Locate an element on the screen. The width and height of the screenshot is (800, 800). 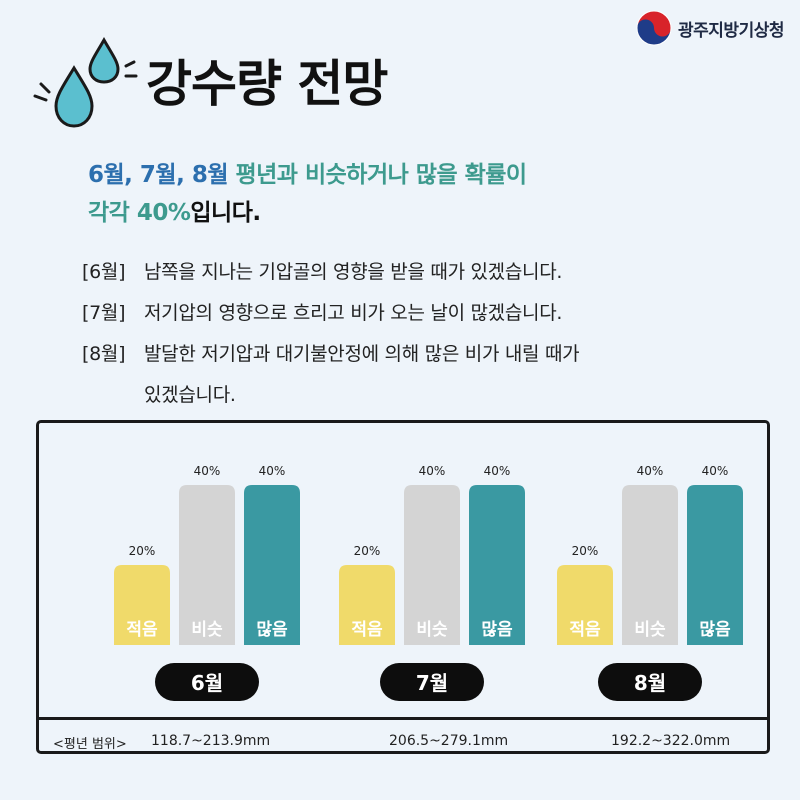
month-label: 8월 is located at coordinates (650, 683).